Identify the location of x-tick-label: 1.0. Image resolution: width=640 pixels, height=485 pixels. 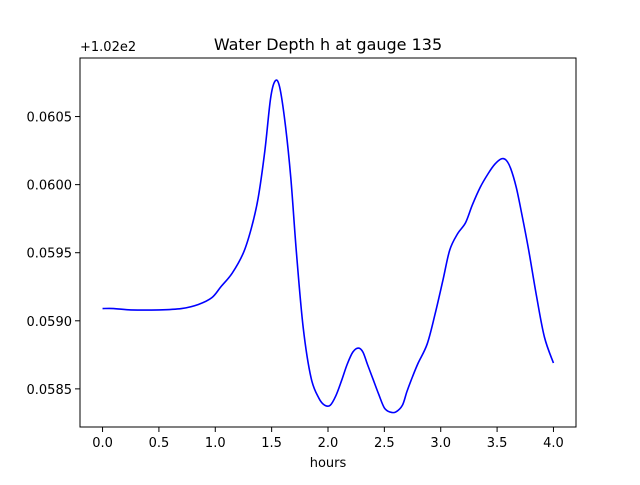
(215, 443).